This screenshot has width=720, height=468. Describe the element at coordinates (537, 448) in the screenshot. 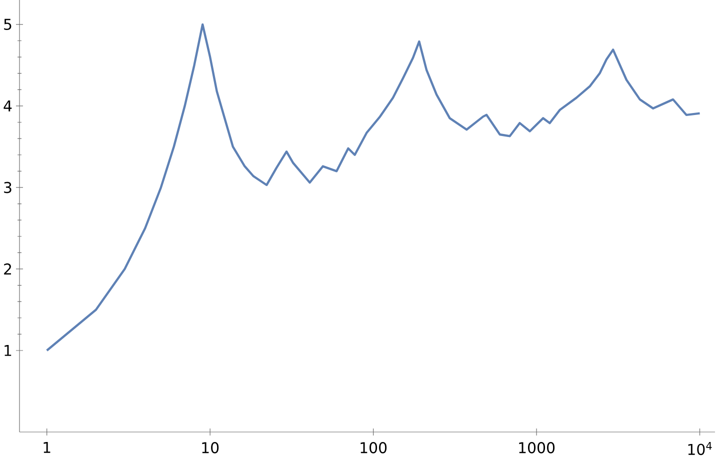

I see `x-tick-label: 1000` at that location.